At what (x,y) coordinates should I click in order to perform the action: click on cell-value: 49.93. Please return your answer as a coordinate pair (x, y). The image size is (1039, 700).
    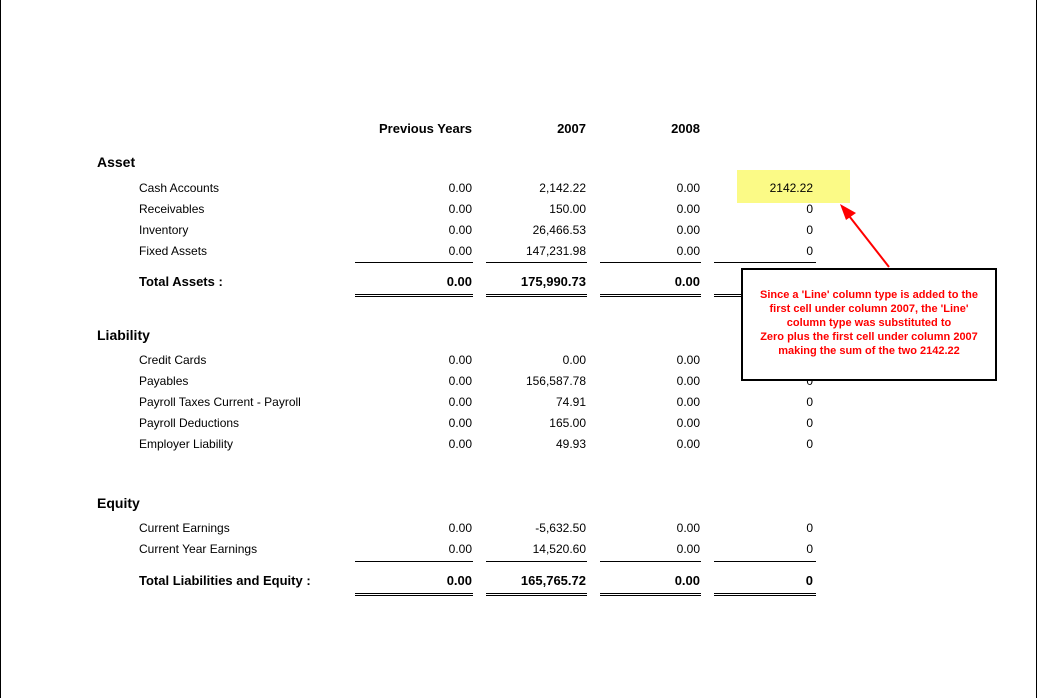
    Looking at the image, I should click on (570, 444).